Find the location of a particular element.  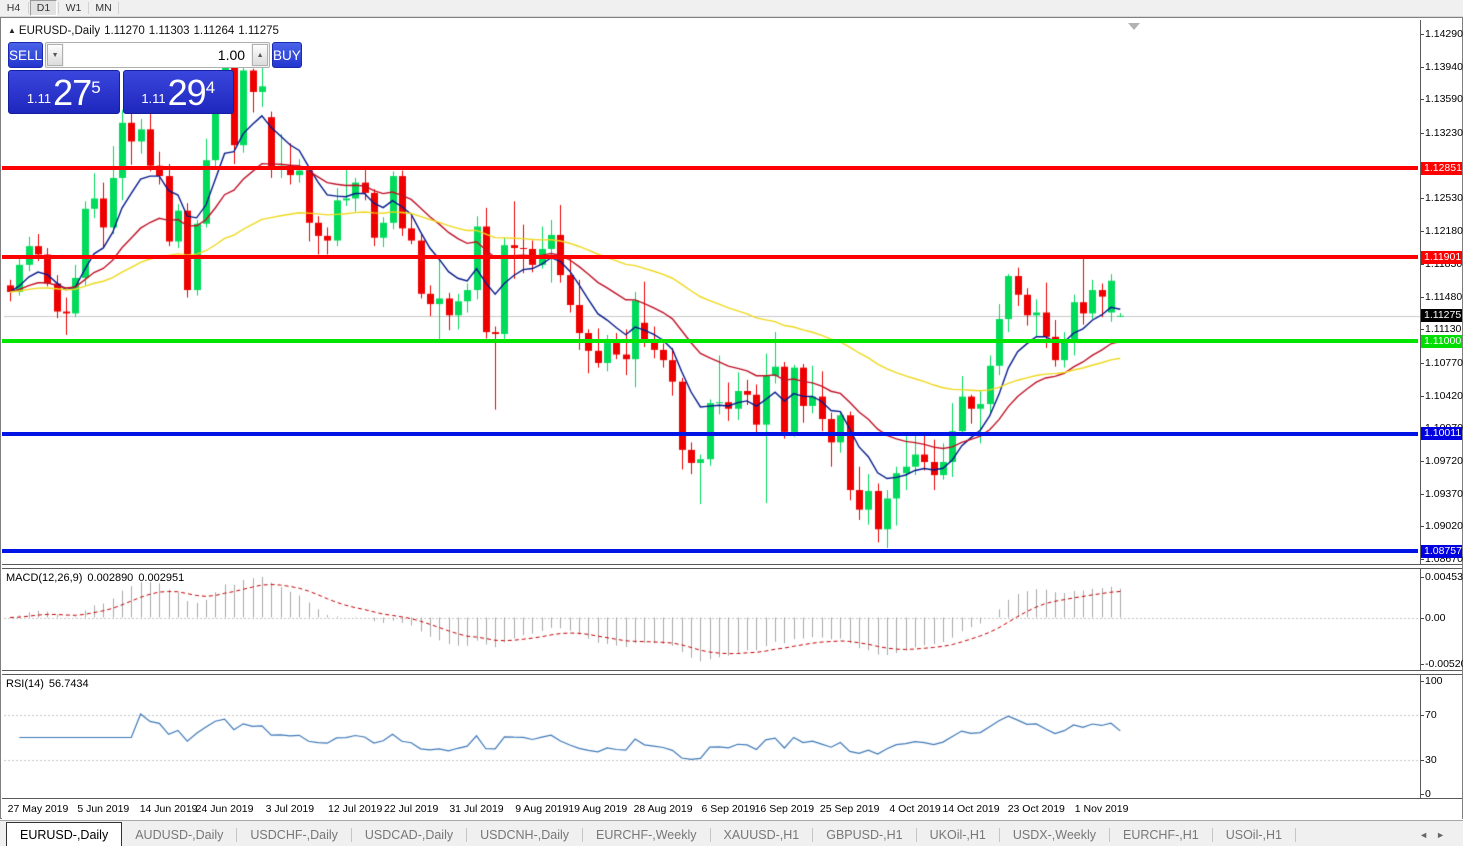

volume-input is located at coordinates (158, 55).